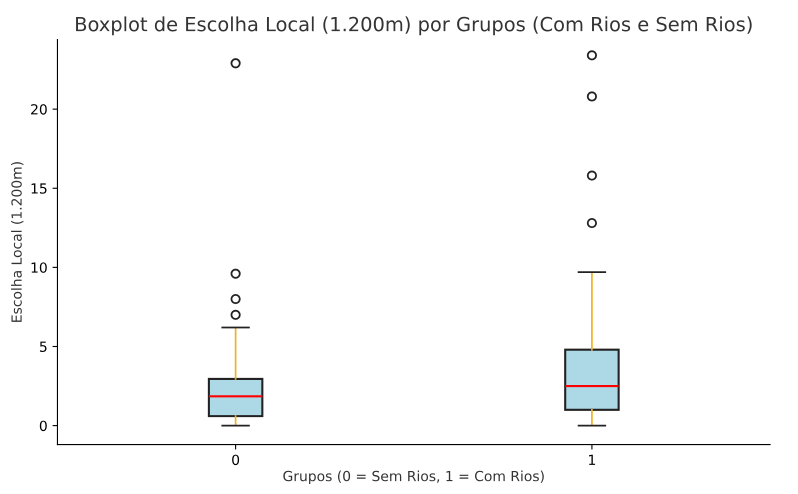  What do you see at coordinates (414, 26) in the screenshot?
I see `chart-title: Boxplot de Escolha Local (1.200m) por Grupos (Com Rios e Sem Rios)` at bounding box center [414, 26].